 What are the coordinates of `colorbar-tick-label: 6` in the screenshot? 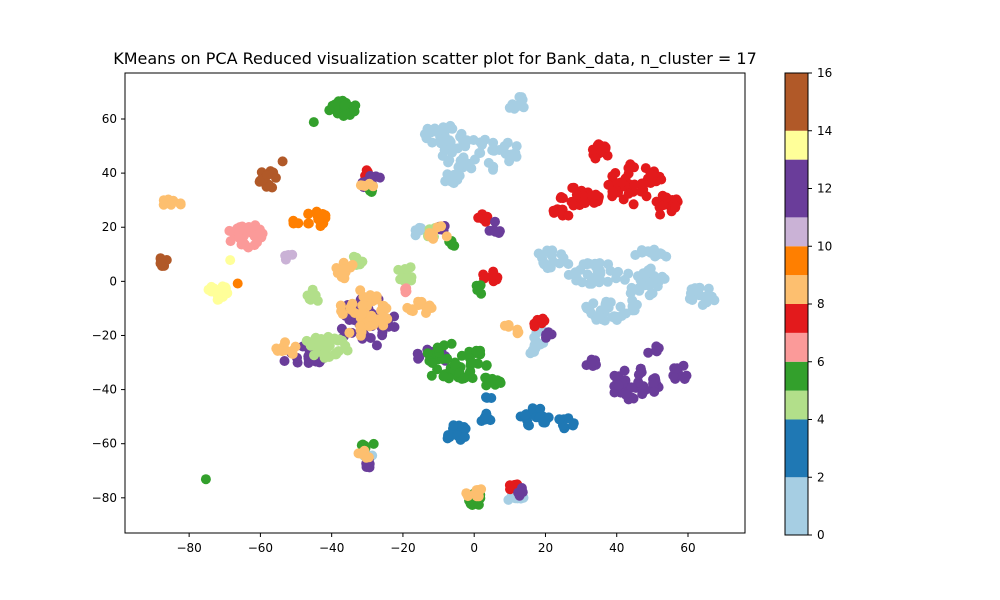 It's located at (821, 362).